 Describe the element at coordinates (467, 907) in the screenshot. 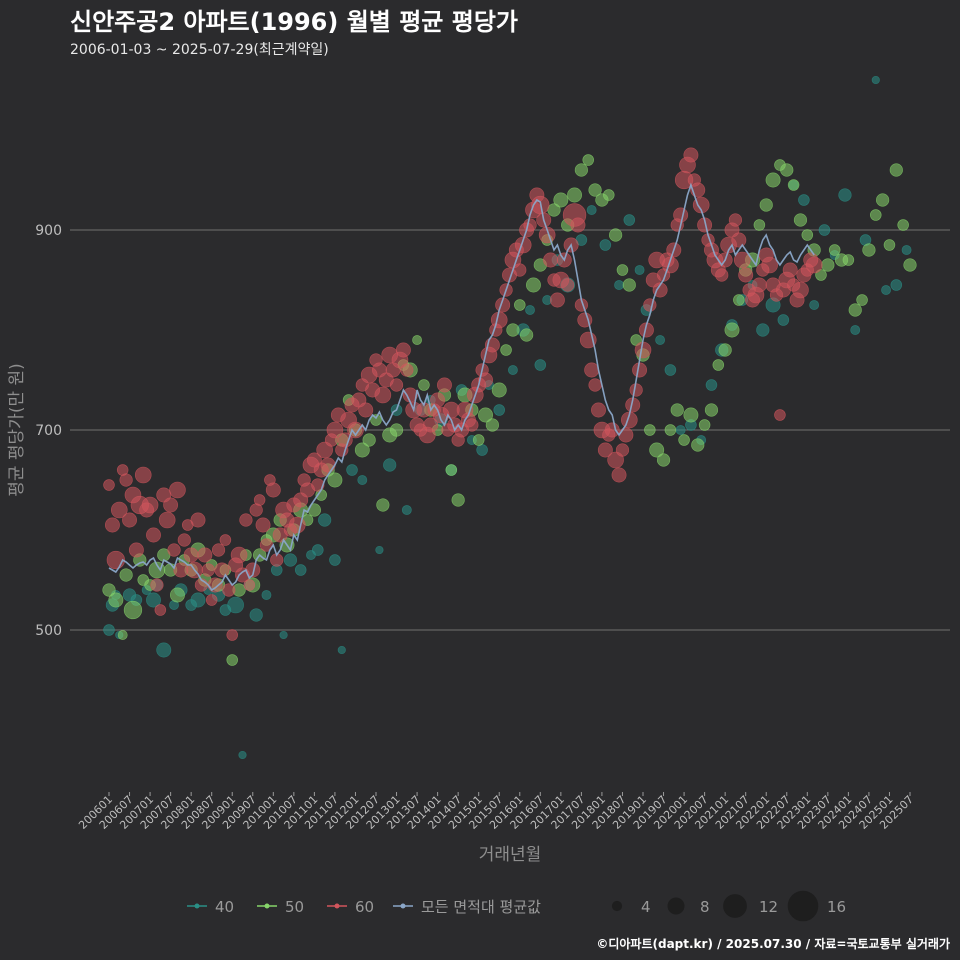

I see `legend-item: 모든 면적대 평균값` at that location.